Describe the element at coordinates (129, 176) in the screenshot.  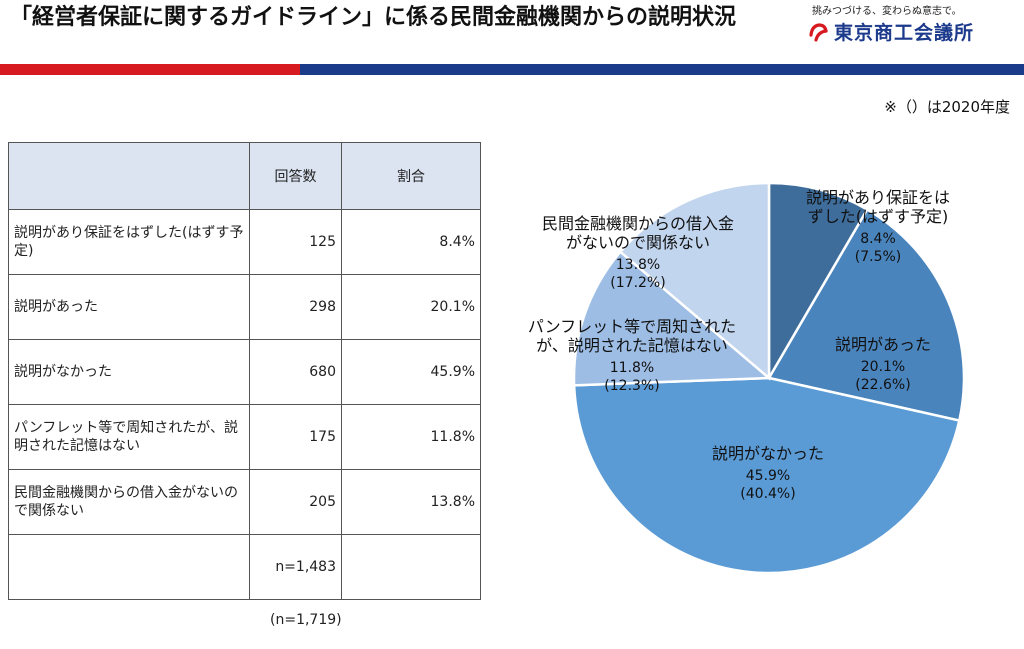
I see `header-cell-blank` at that location.